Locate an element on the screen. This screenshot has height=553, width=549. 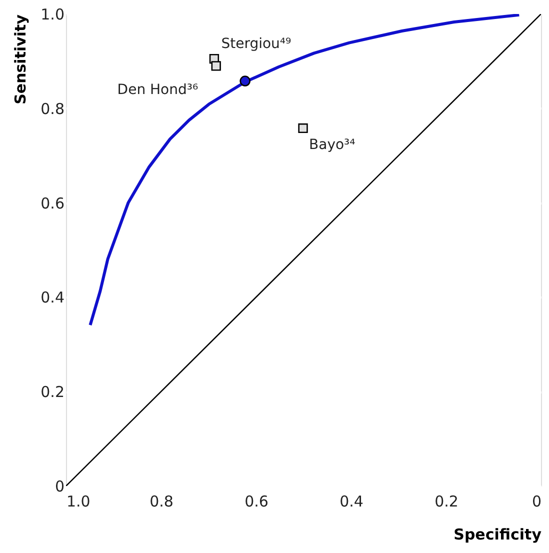
y-axis-title: Sensitivity is located at coordinates (21, 59).